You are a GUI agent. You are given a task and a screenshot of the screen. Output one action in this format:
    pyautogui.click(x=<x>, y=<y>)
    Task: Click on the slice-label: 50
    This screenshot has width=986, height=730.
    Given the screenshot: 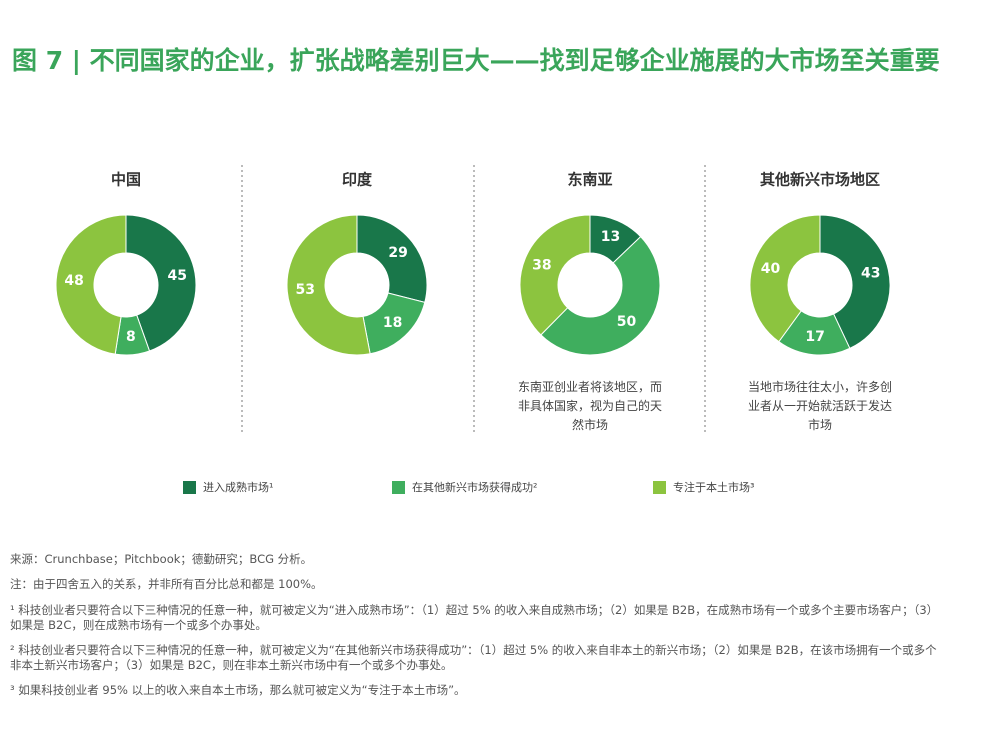 What is the action you would take?
    pyautogui.click(x=627, y=322)
    